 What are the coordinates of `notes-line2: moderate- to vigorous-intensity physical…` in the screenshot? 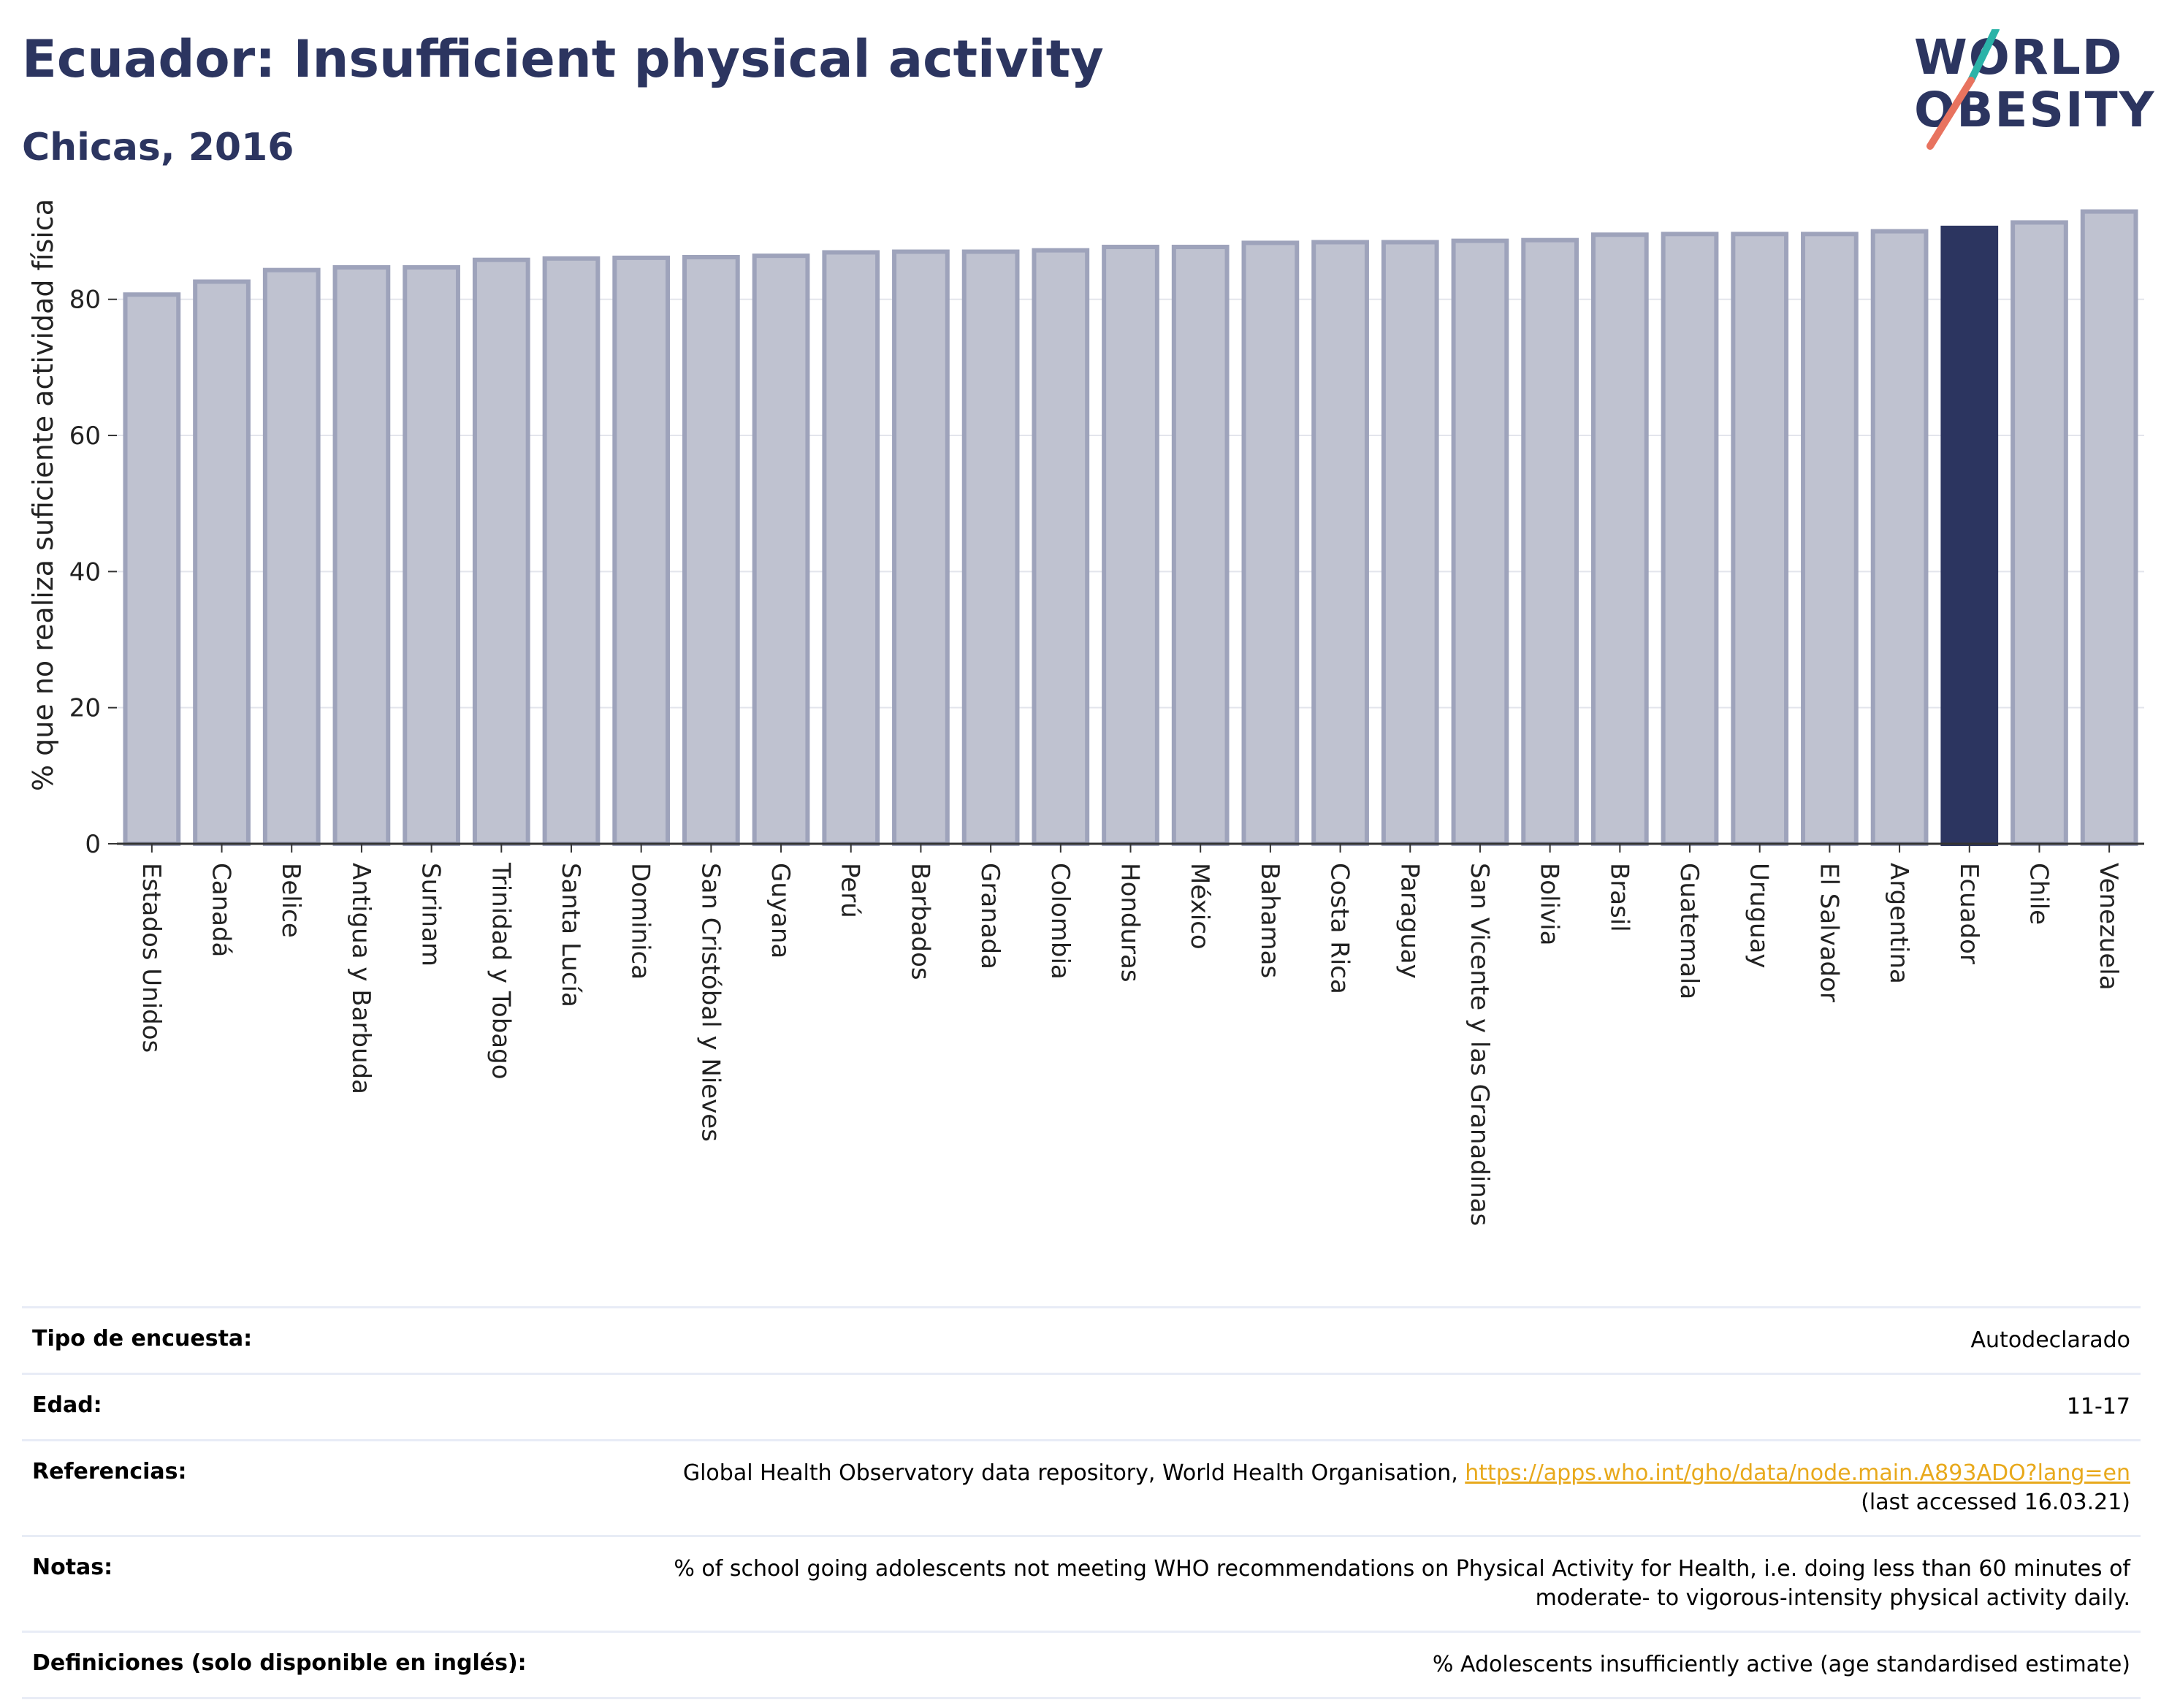 It's located at (1833, 1598).